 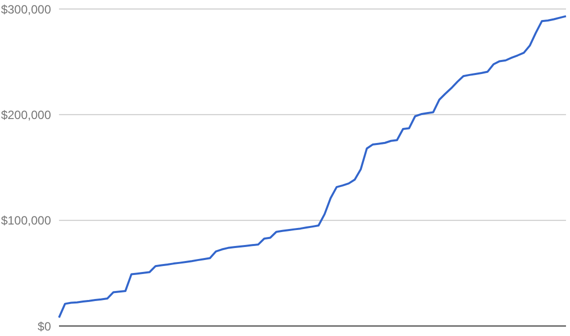 I want to click on y-tick-label: $0, so click(x=45, y=326).